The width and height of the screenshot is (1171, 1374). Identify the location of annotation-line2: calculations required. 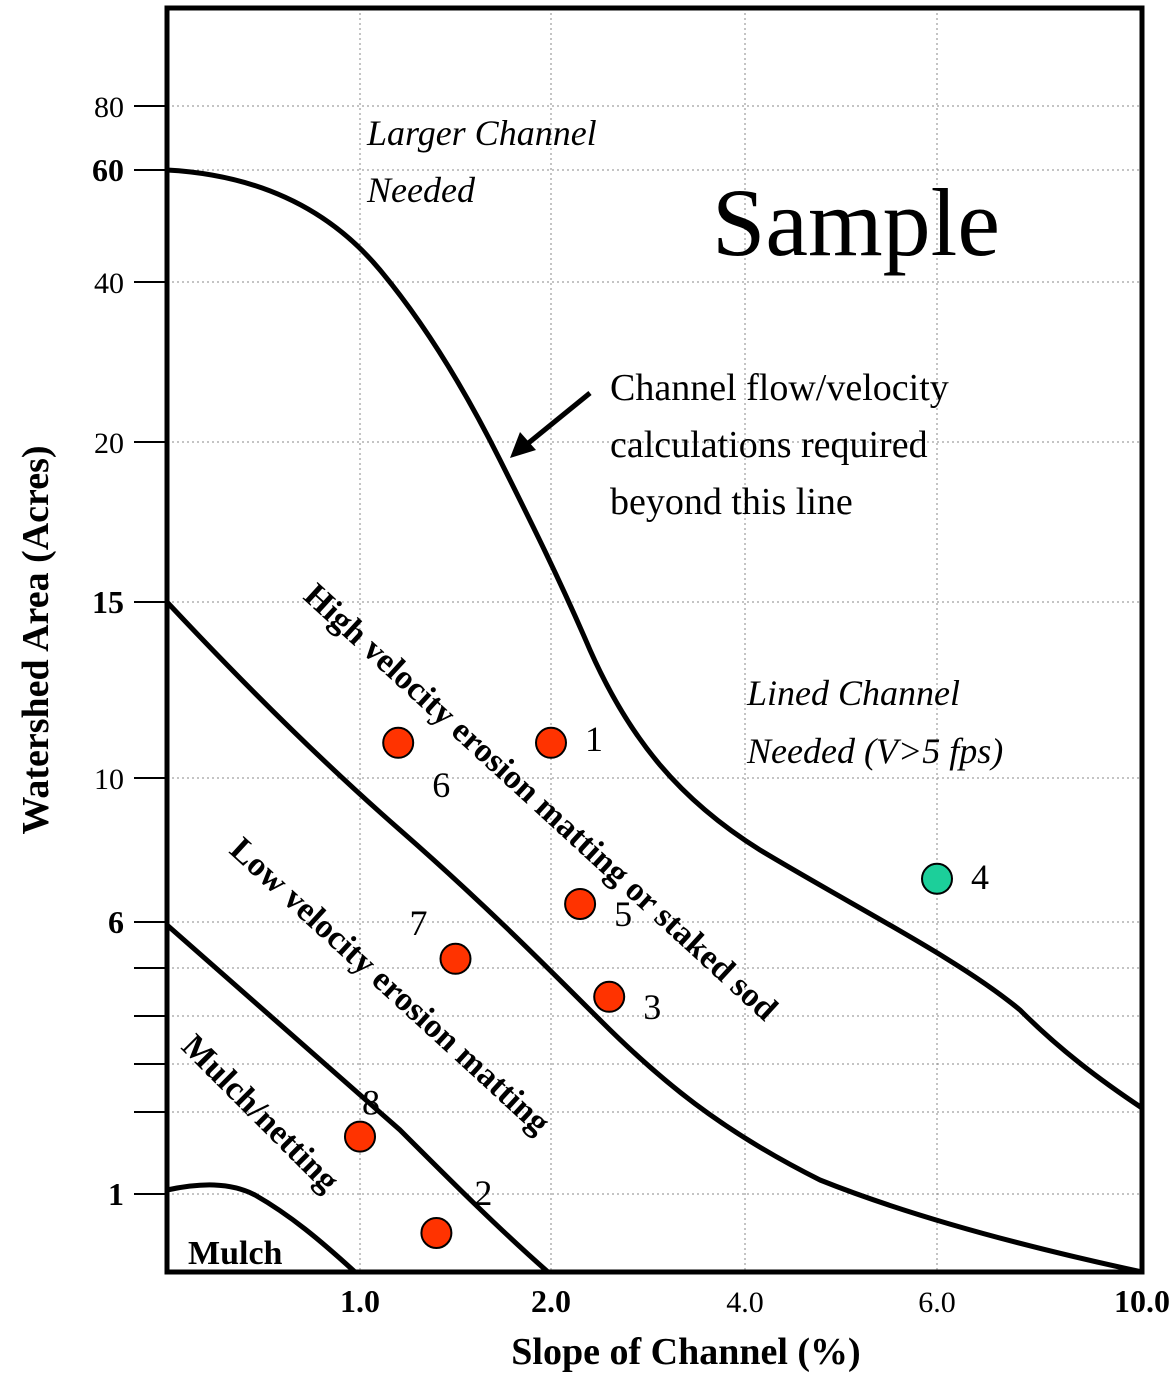
(769, 445).